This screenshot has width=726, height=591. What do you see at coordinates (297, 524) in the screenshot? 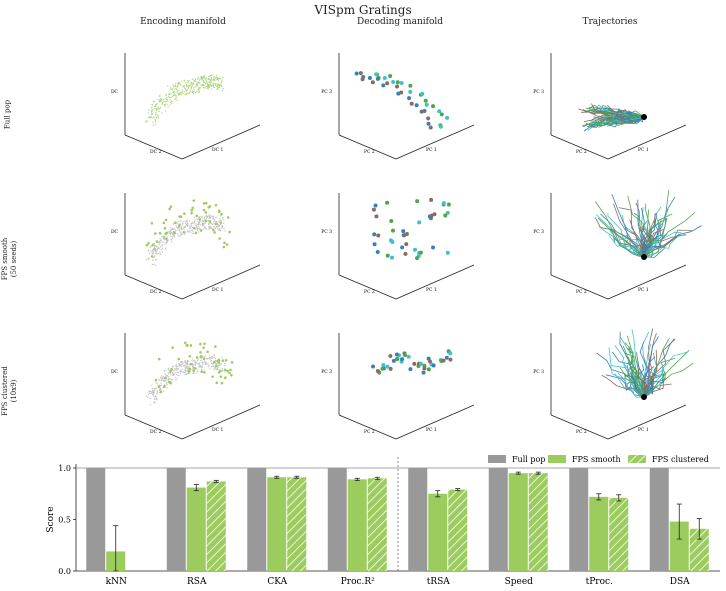
I see `bar-fps-clustered` at bounding box center [297, 524].